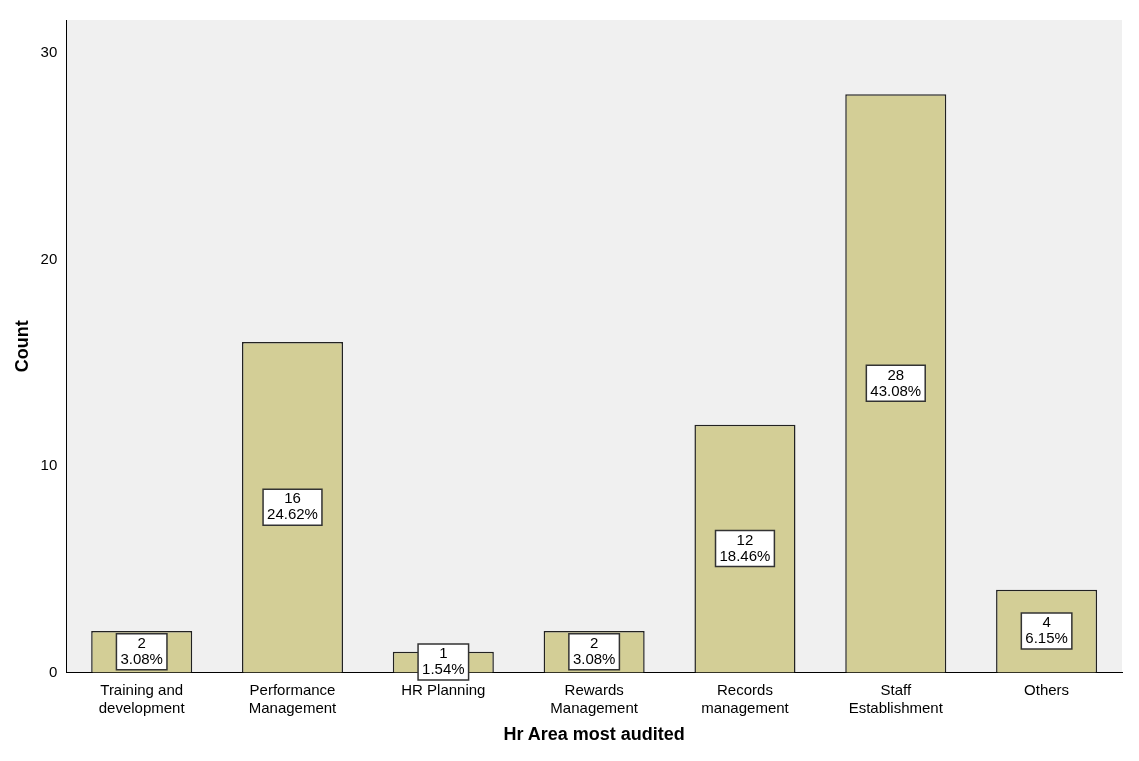  What do you see at coordinates (745, 547) in the screenshot?
I see `data-label: 12 18.46%` at bounding box center [745, 547].